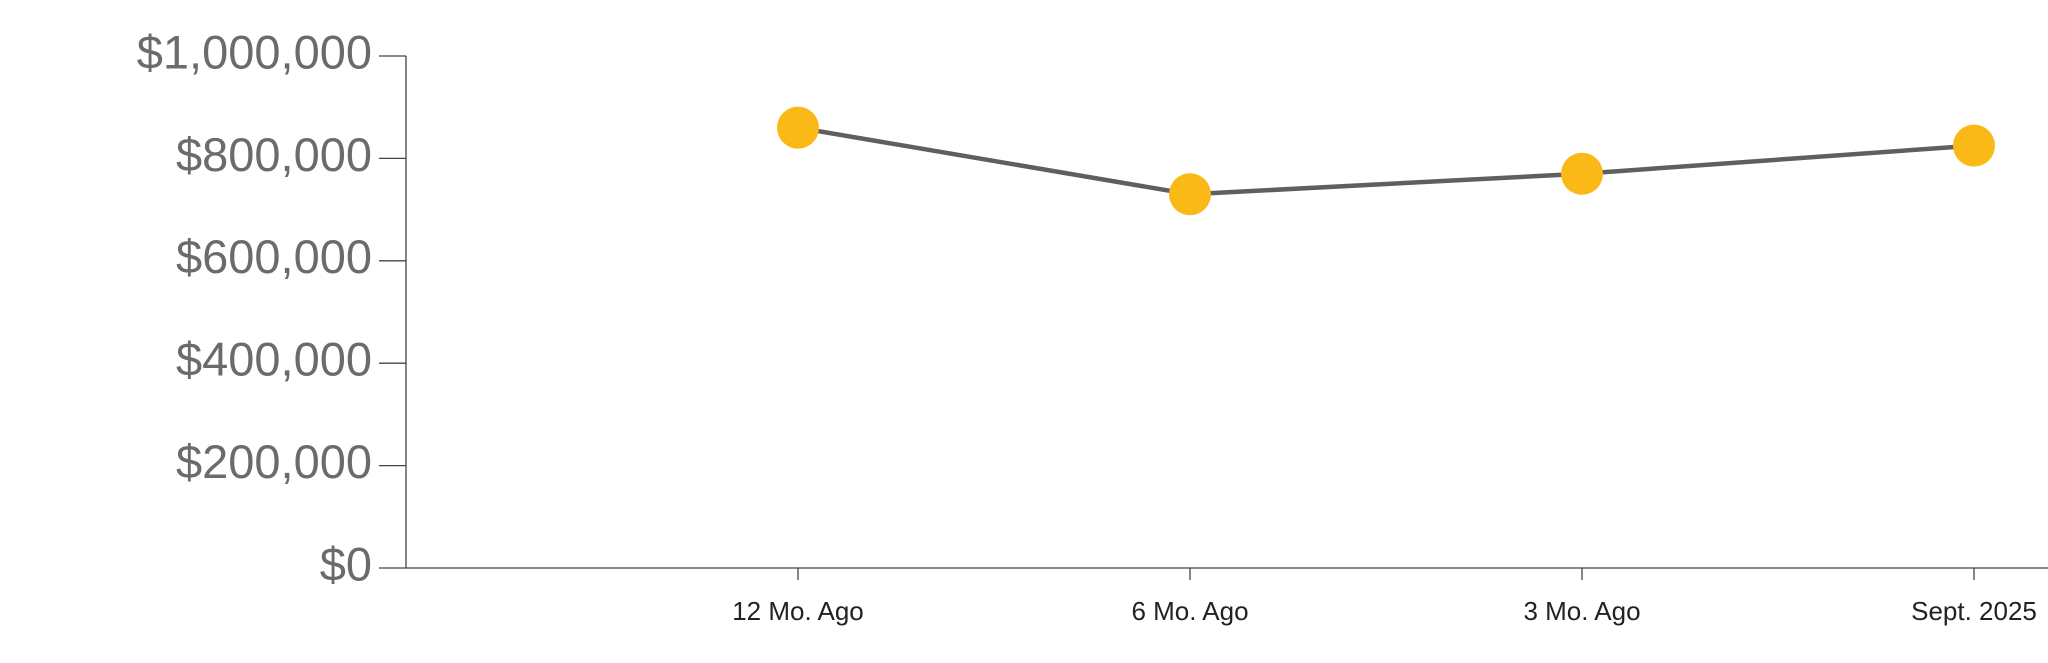 Image resolution: width=2048 pixels, height=663 pixels. What do you see at coordinates (274, 359) in the screenshot?
I see `y-tick-label: $400,000` at bounding box center [274, 359].